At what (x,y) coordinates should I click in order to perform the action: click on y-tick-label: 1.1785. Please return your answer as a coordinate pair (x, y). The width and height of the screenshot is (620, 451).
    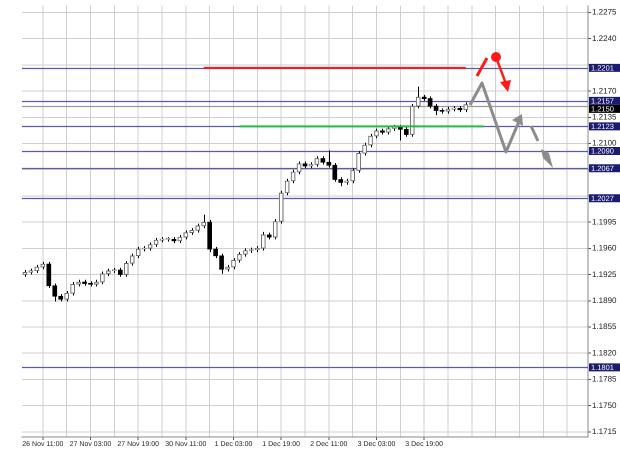
    Looking at the image, I should click on (605, 379).